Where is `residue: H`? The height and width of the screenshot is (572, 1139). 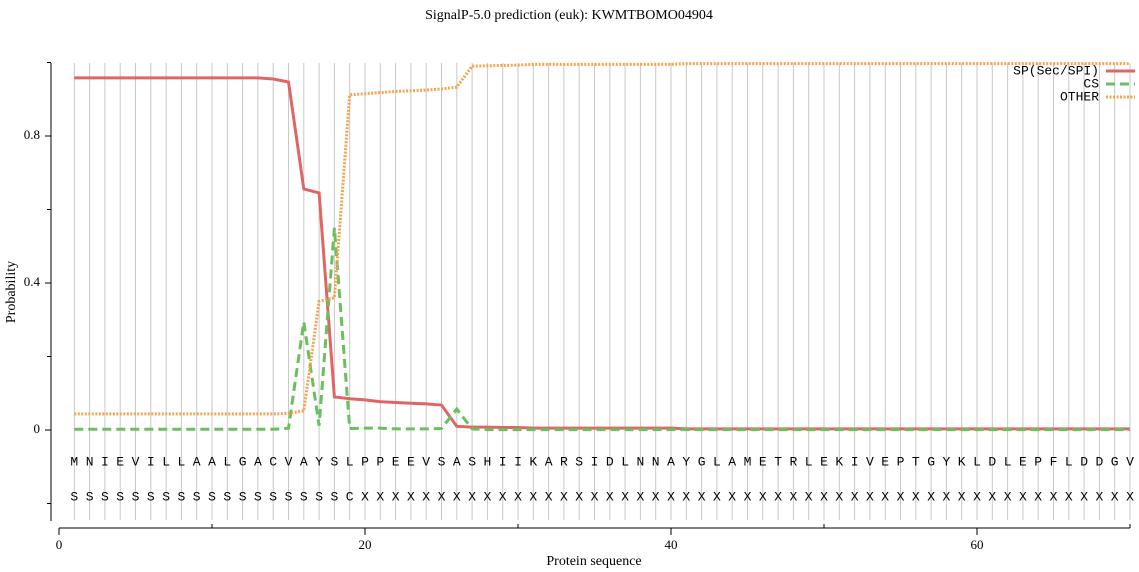
residue: H is located at coordinates (487, 461).